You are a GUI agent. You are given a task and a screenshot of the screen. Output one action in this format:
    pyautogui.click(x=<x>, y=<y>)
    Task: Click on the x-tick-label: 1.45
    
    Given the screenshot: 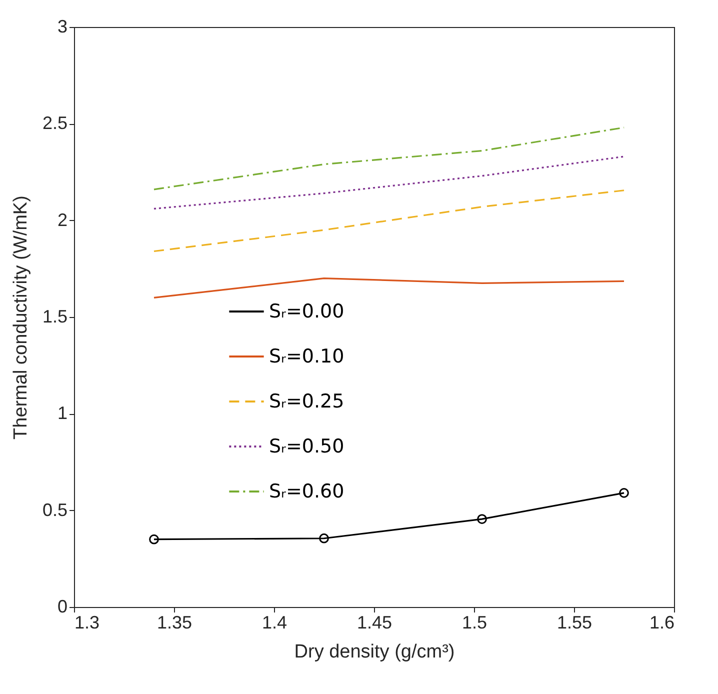 What is the action you would take?
    pyautogui.click(x=374, y=622)
    